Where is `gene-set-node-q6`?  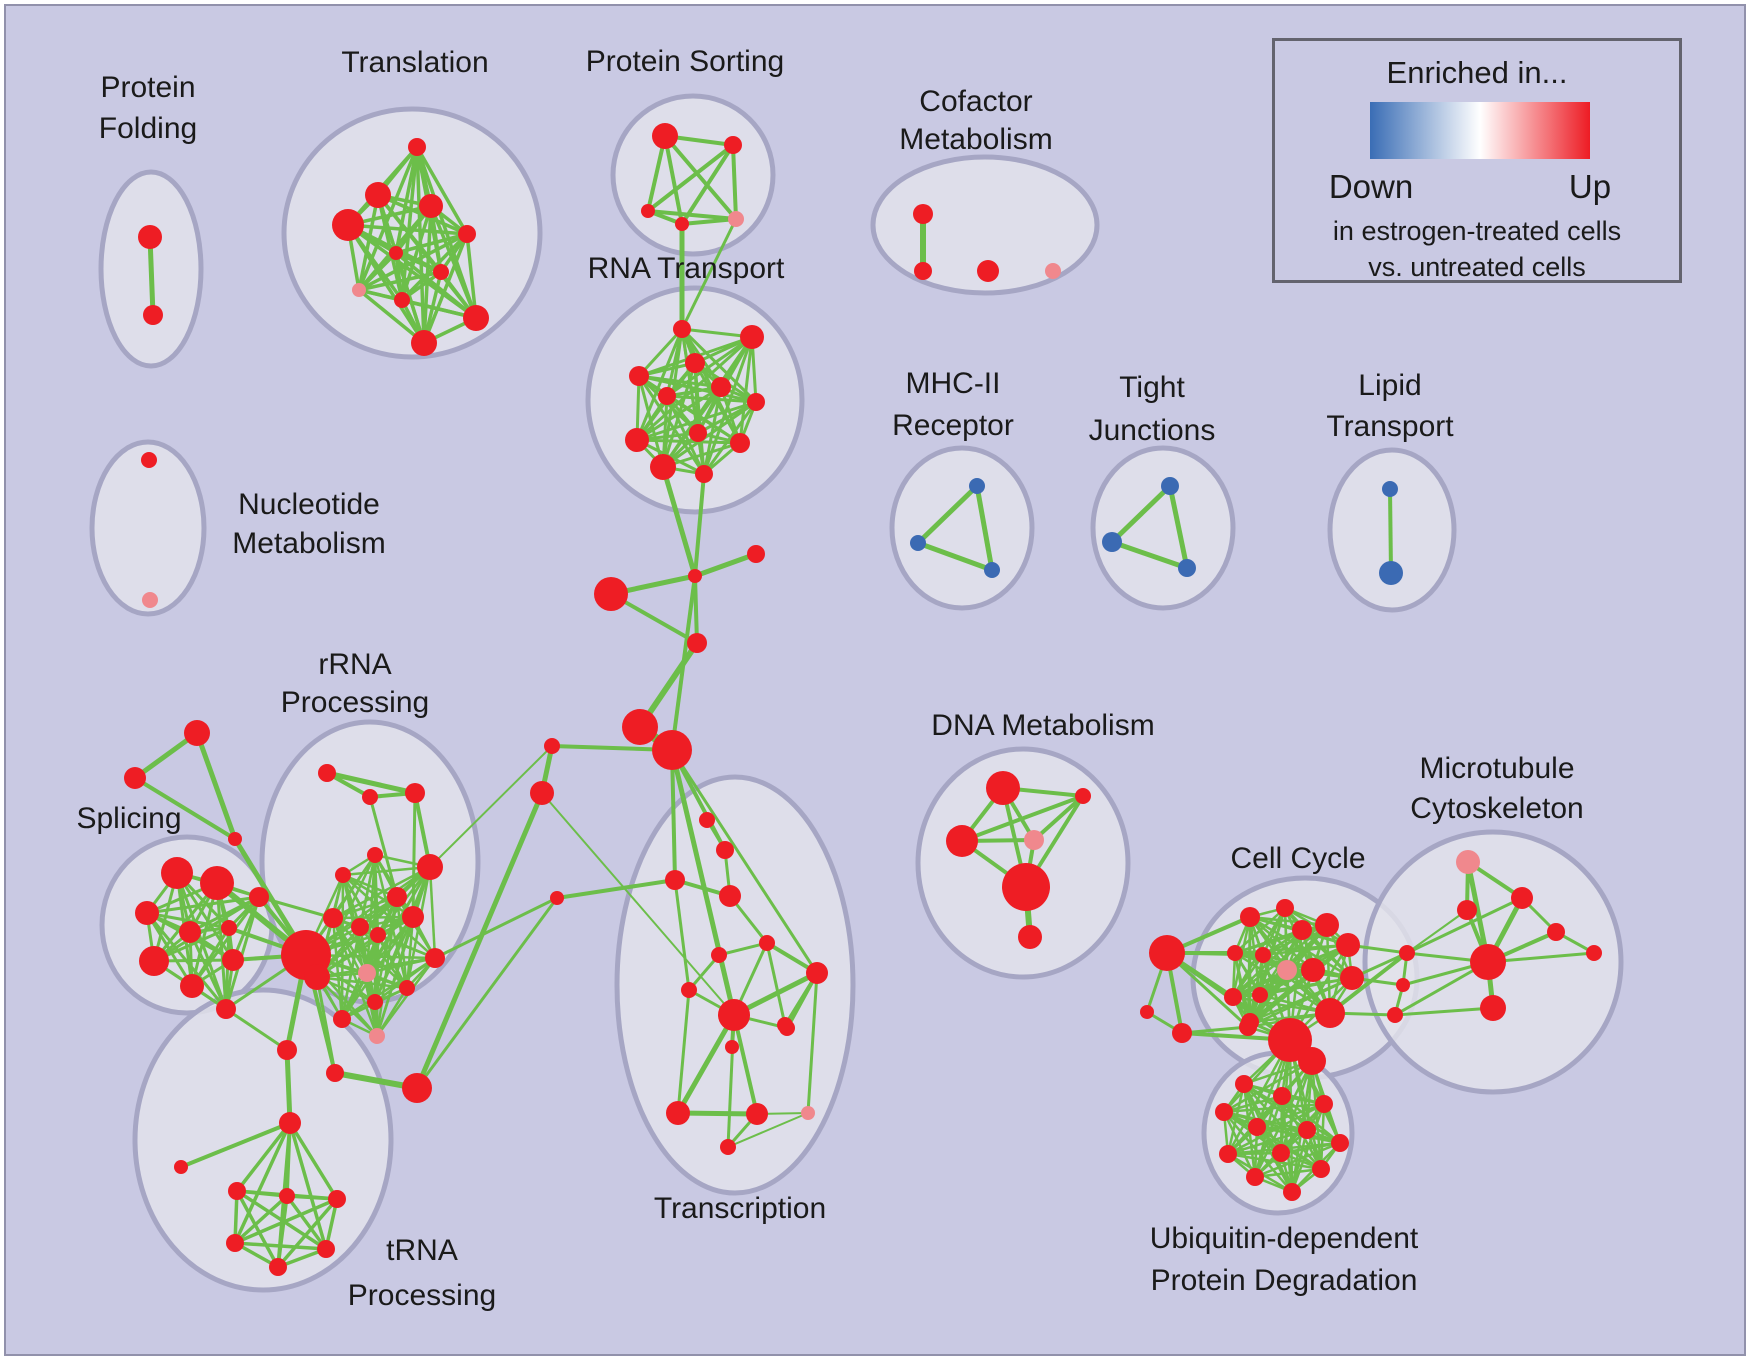
gene-set-node-q6 is located at coordinates (278, 1267).